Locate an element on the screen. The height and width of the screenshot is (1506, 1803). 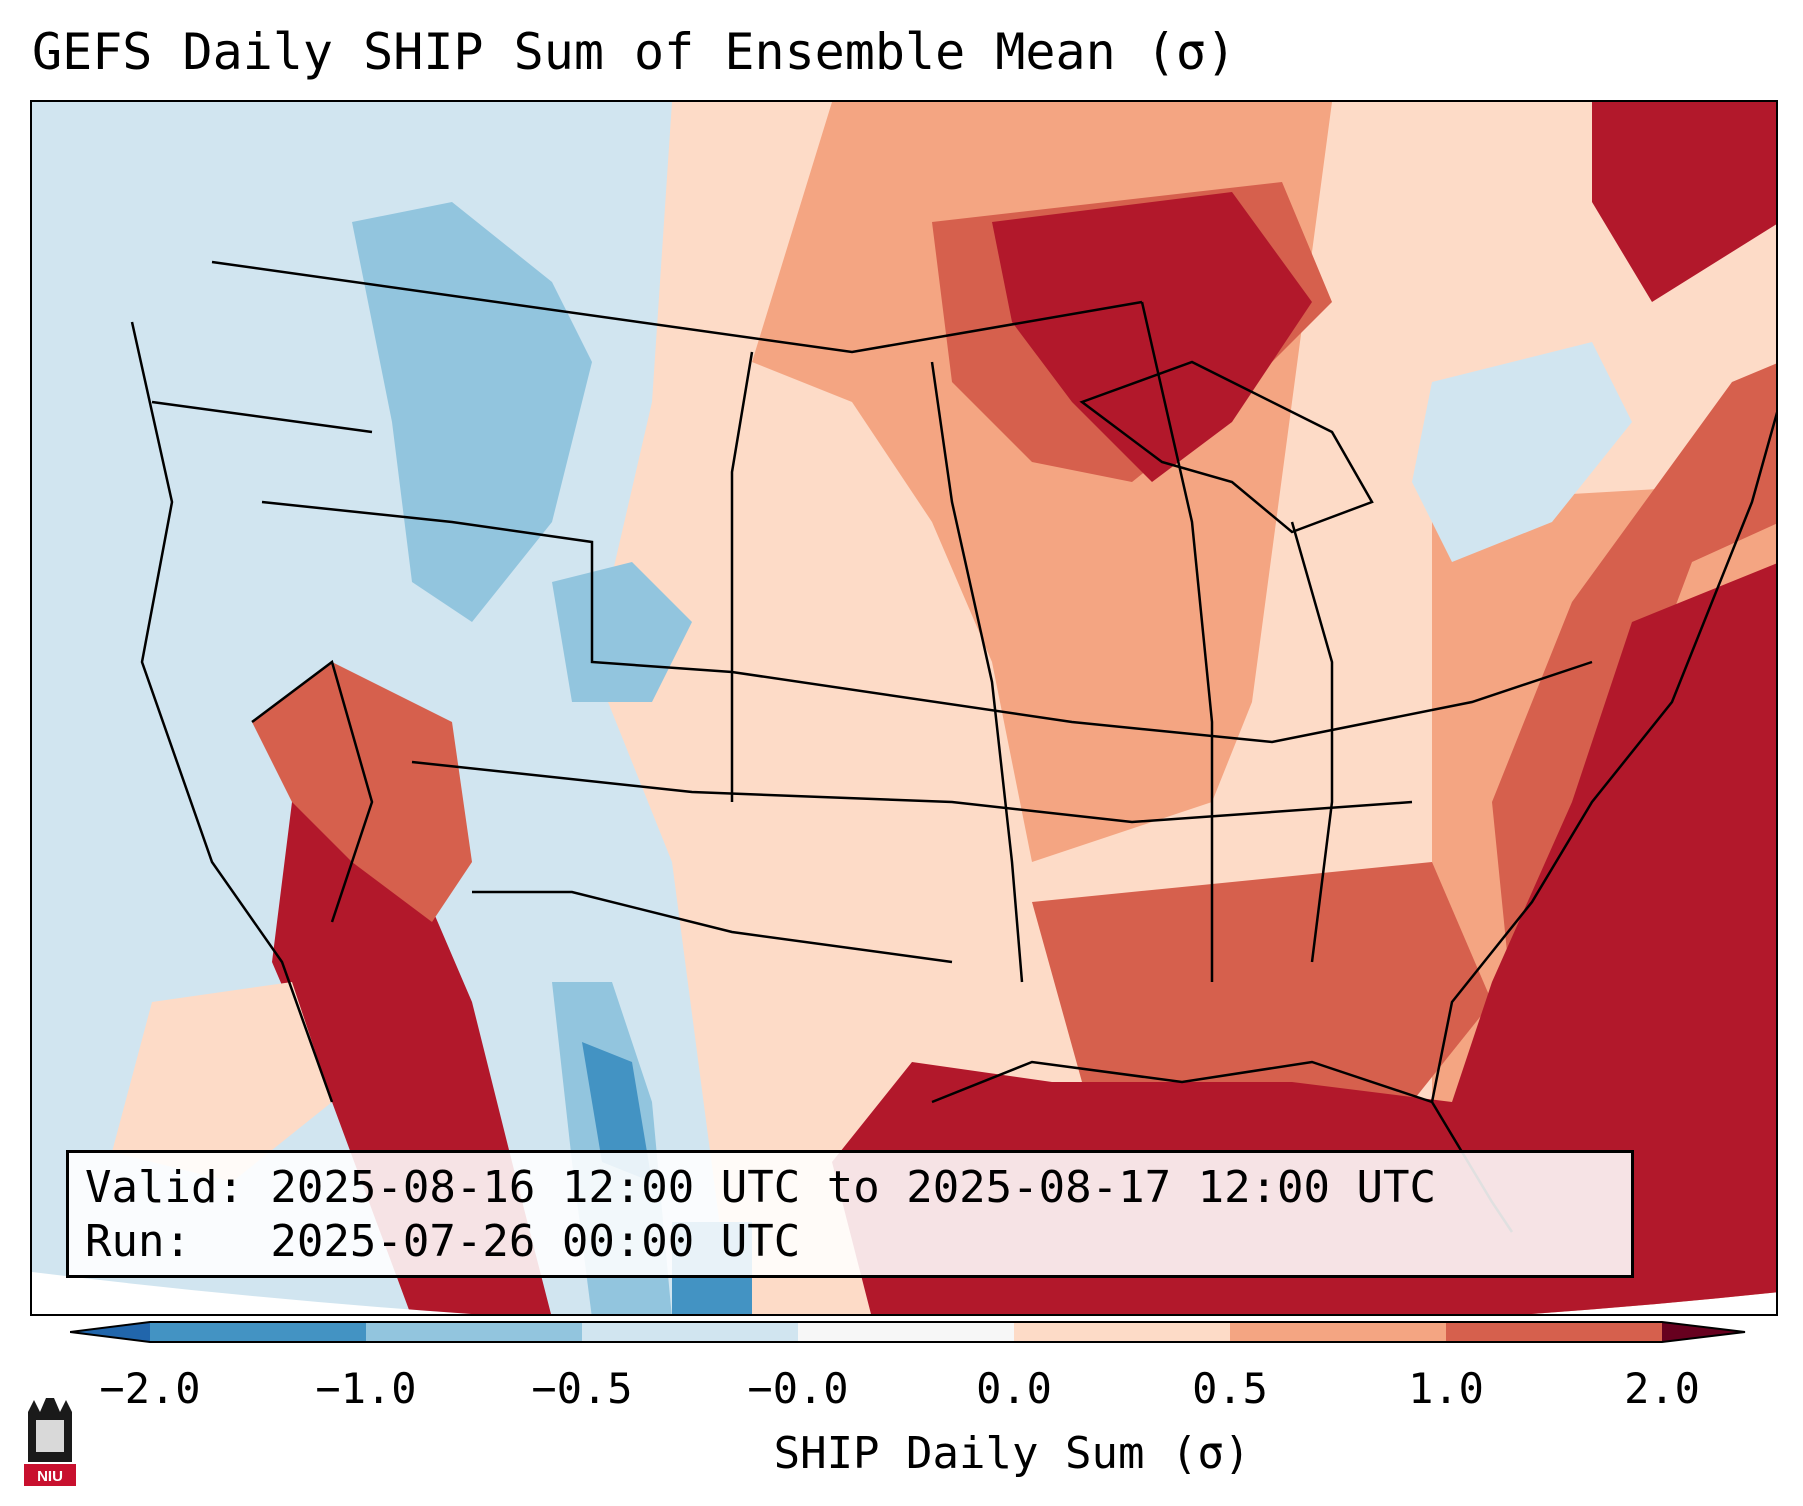
logo-window-grid is located at coordinates (50, 1436).